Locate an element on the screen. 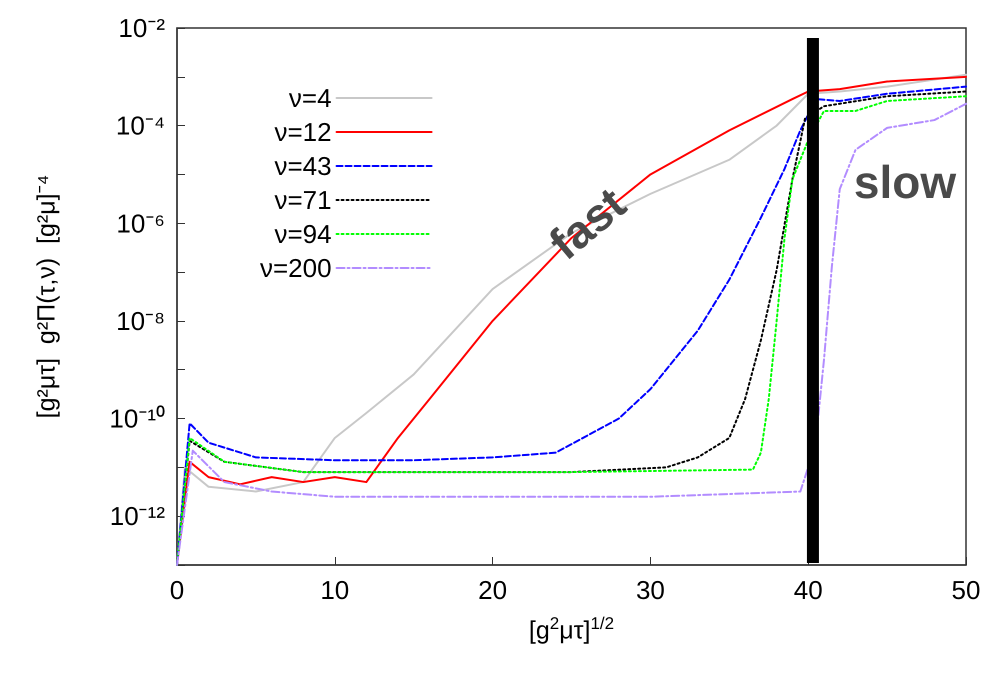 The image size is (993, 675). x-tick-label: 20 is located at coordinates (493, 590).